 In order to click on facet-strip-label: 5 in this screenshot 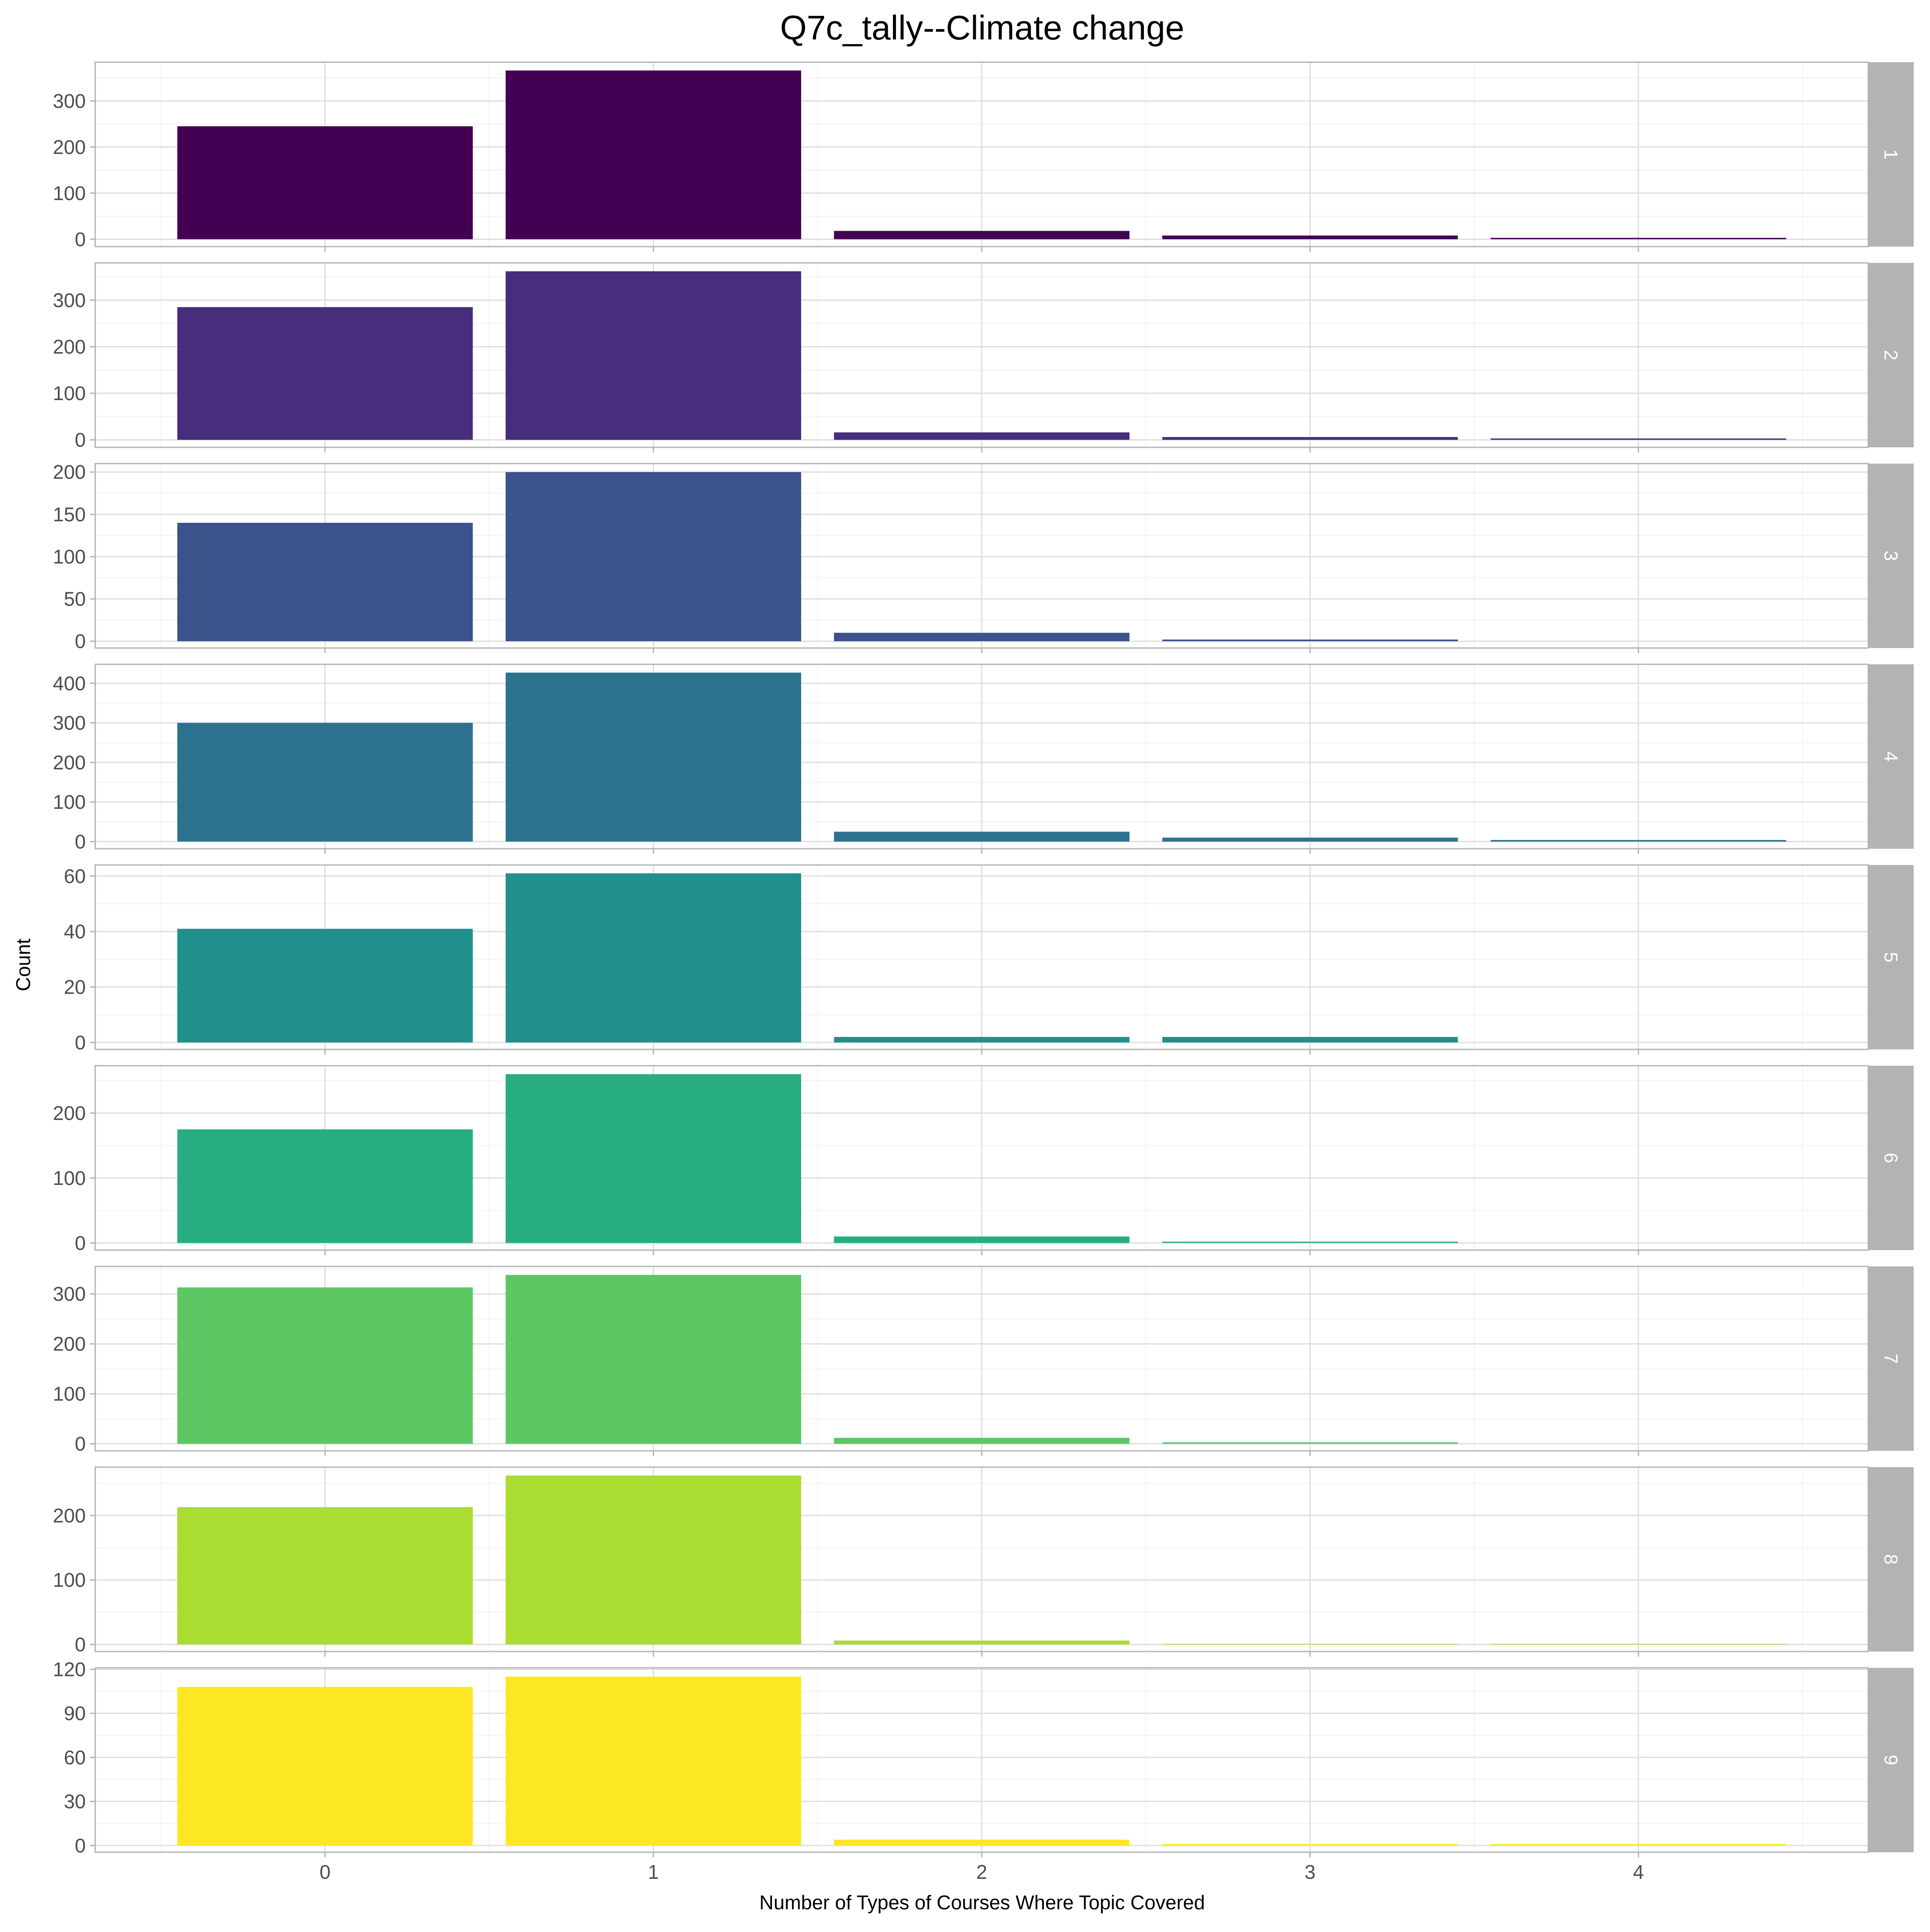, I will do `click(1890, 957)`.